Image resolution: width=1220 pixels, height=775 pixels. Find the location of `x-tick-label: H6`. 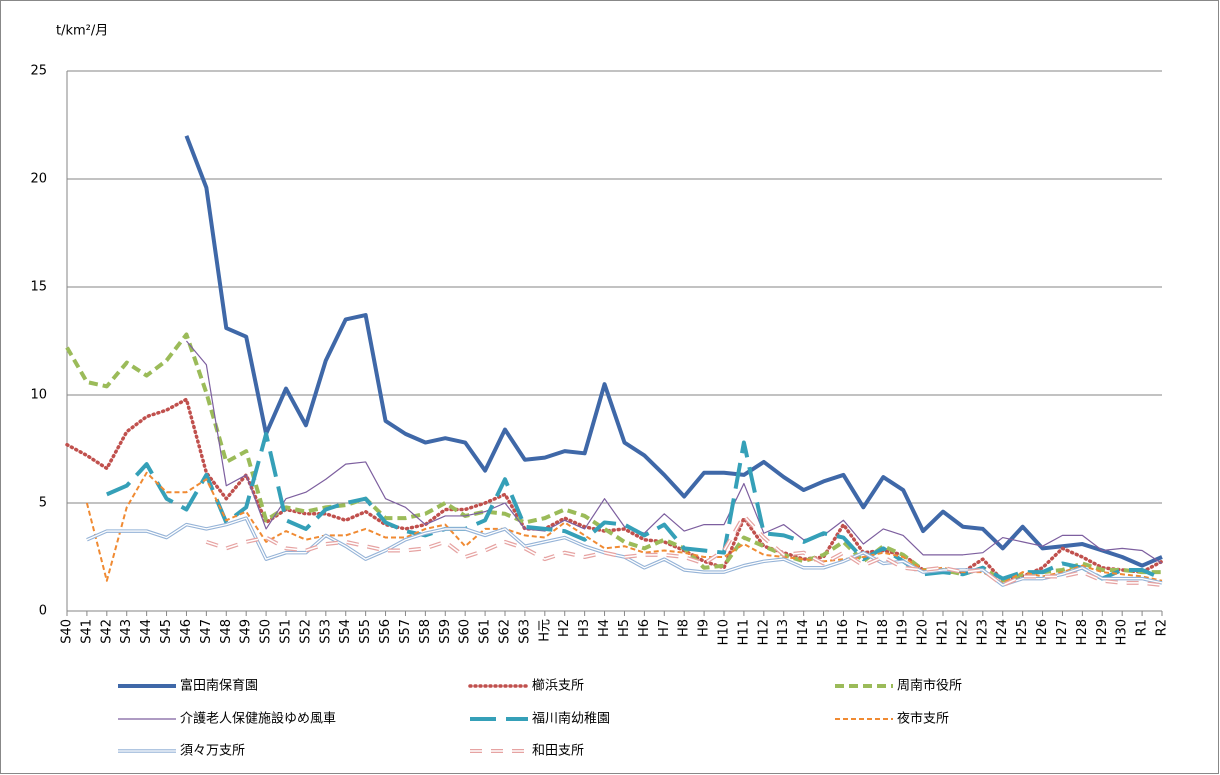

x-tick-label: H6 is located at coordinates (644, 628).